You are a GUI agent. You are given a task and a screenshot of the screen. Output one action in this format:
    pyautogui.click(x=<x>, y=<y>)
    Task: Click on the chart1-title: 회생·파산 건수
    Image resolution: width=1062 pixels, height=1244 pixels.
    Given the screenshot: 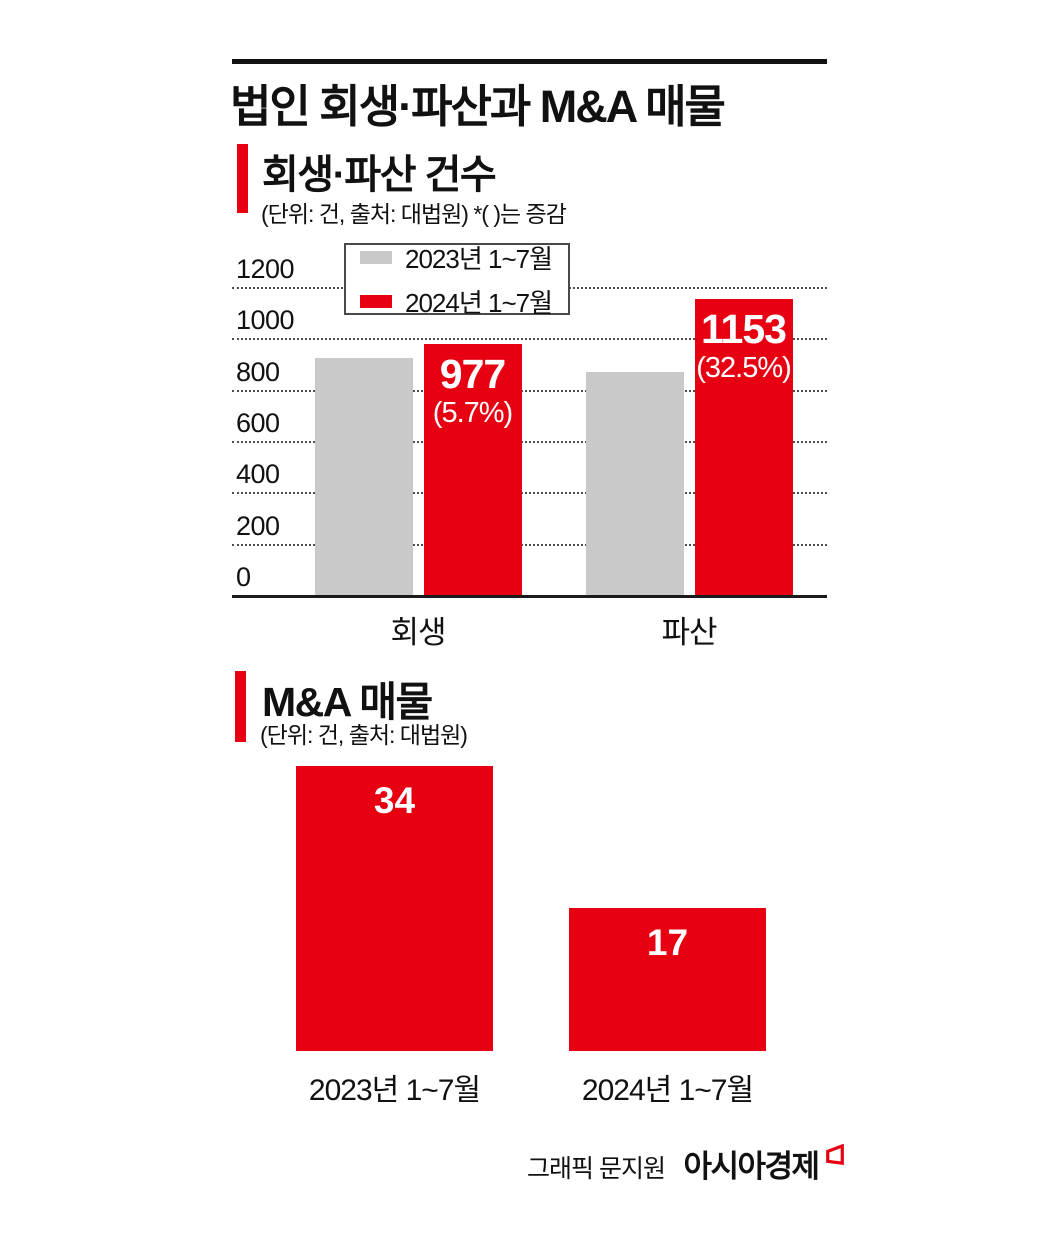 What is the action you would take?
    pyautogui.click(x=379, y=175)
    